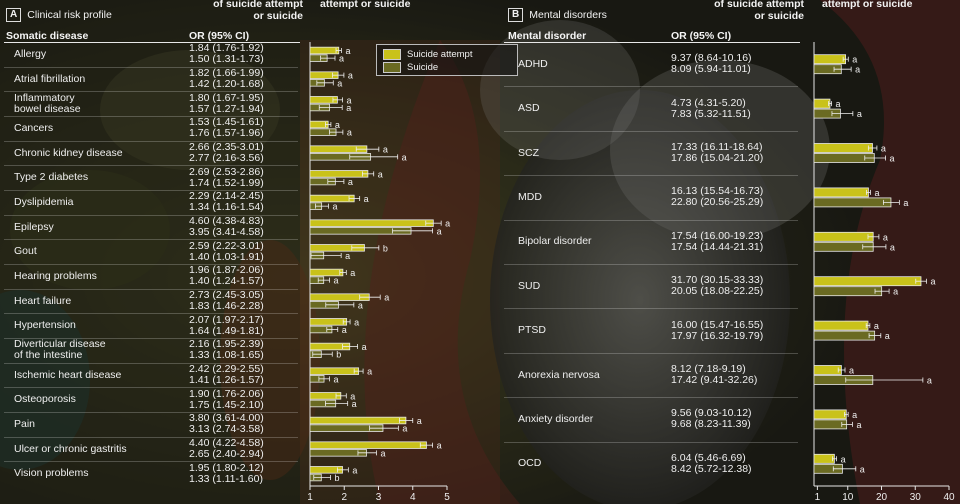  I want to click on column-header-label-b: Mental disorder, so click(547, 36).